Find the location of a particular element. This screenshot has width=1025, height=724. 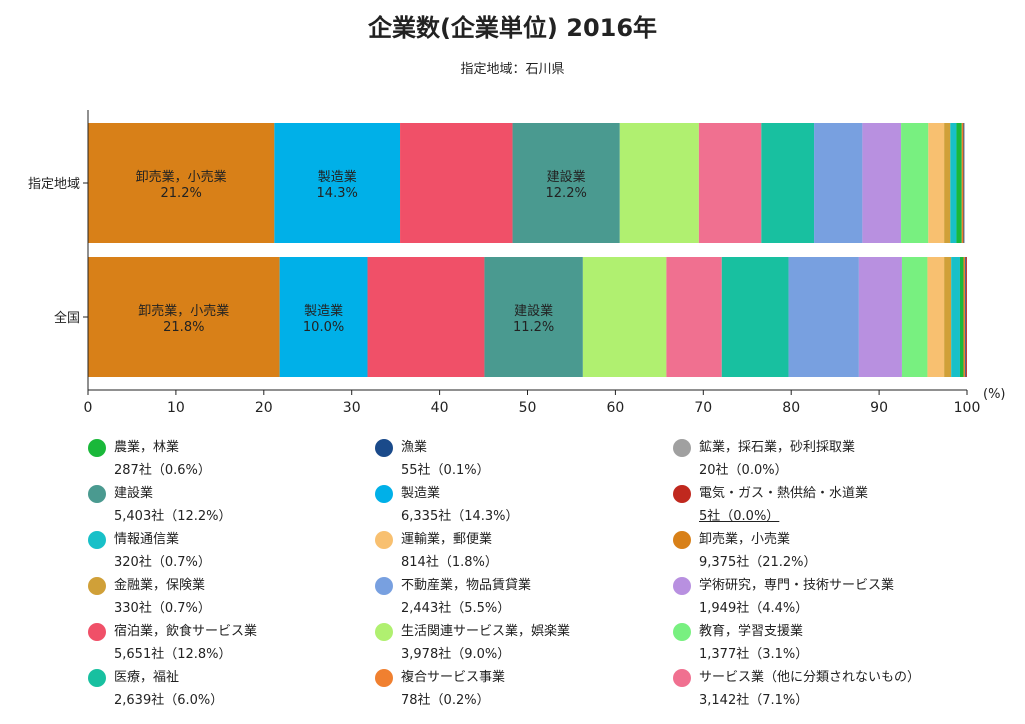

legend-name: 情報通信業 is located at coordinates (147, 539).